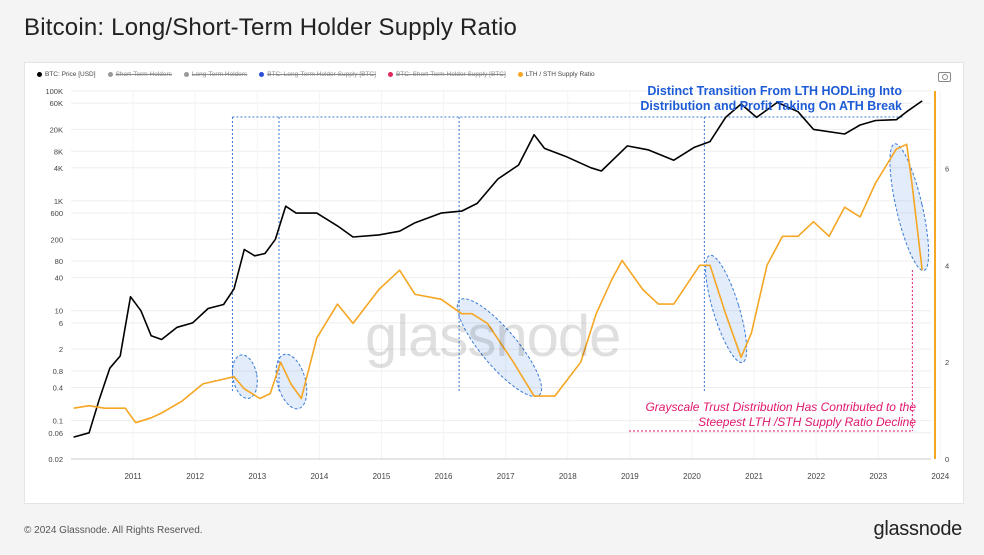  I want to click on legend-label: BTC: Price [USD], so click(70, 74).